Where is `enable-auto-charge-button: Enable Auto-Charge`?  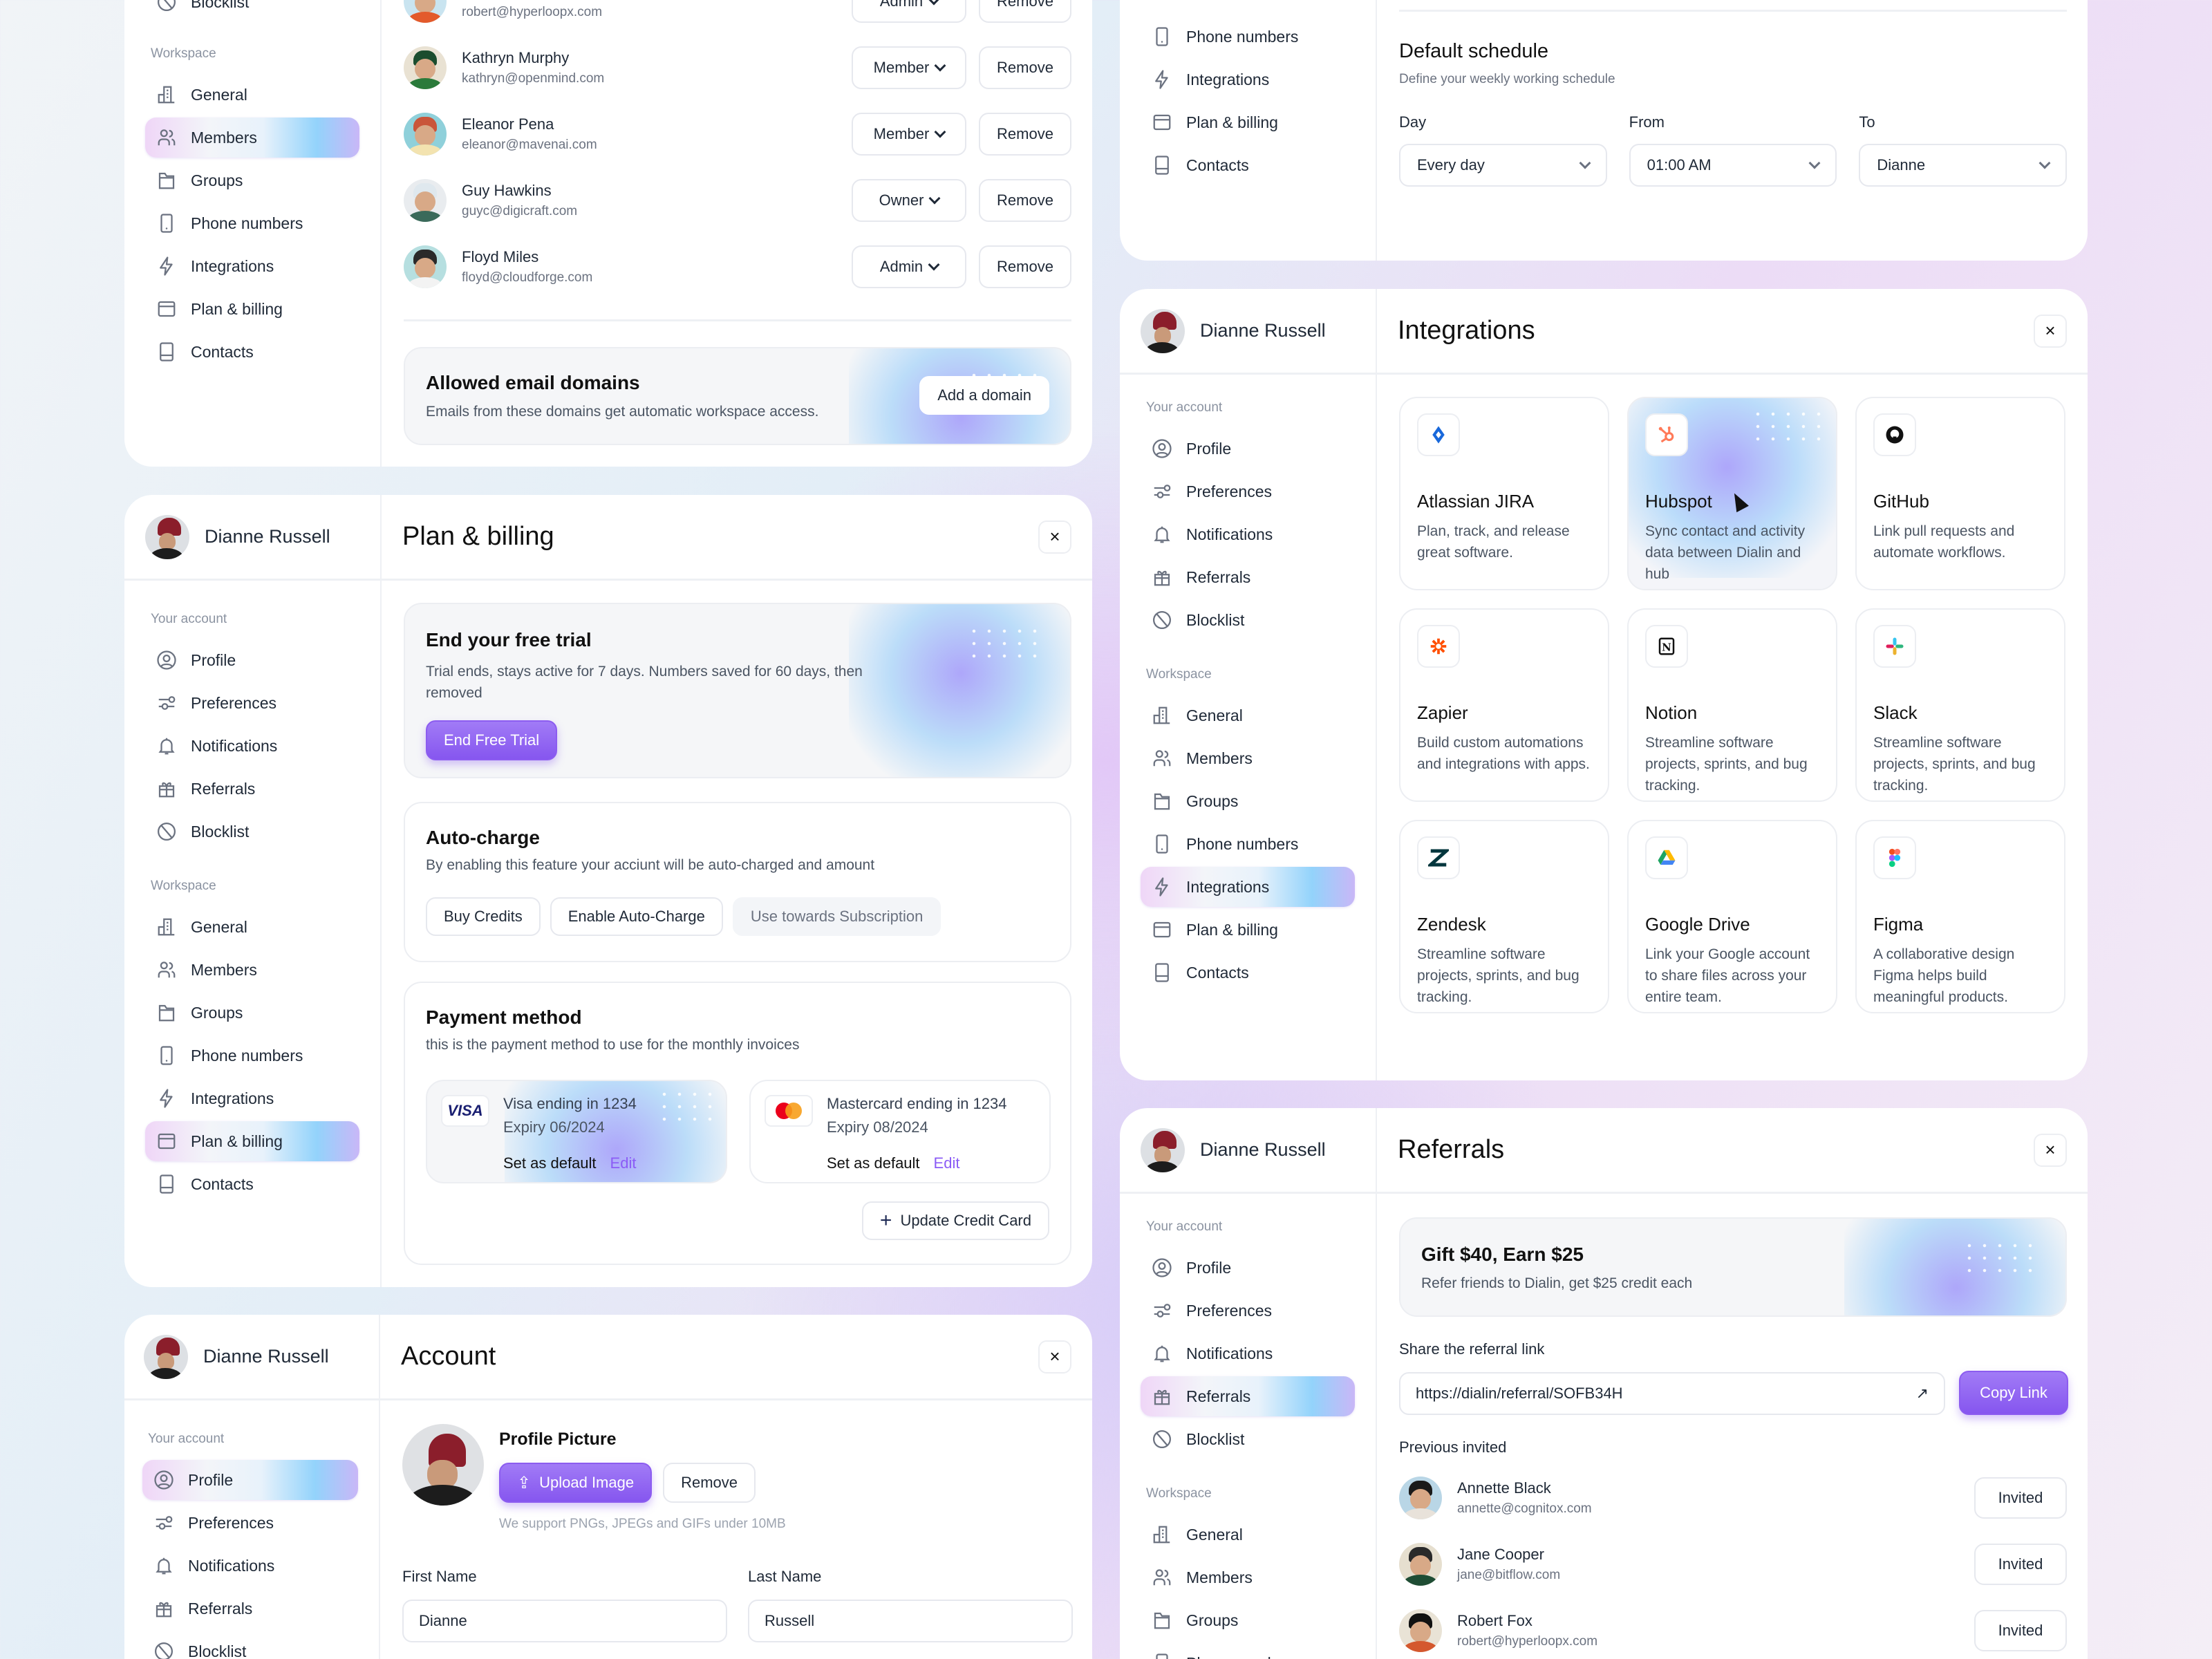
enable-auto-charge-button: Enable Auto-Charge is located at coordinates (636, 917).